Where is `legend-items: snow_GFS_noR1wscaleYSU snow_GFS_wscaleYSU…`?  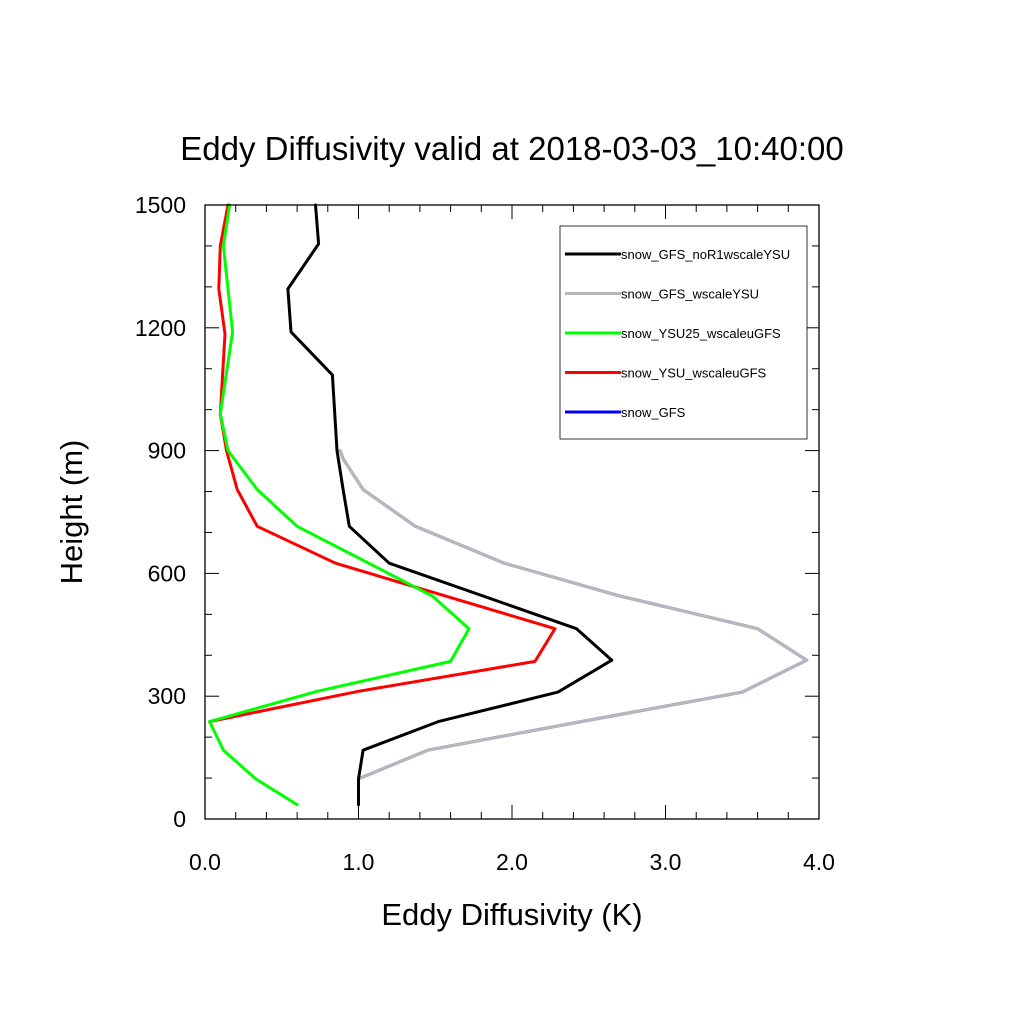
legend-items: snow_GFS_noR1wscaleYSU snow_GFS_wscaleYSU… is located at coordinates (677, 333).